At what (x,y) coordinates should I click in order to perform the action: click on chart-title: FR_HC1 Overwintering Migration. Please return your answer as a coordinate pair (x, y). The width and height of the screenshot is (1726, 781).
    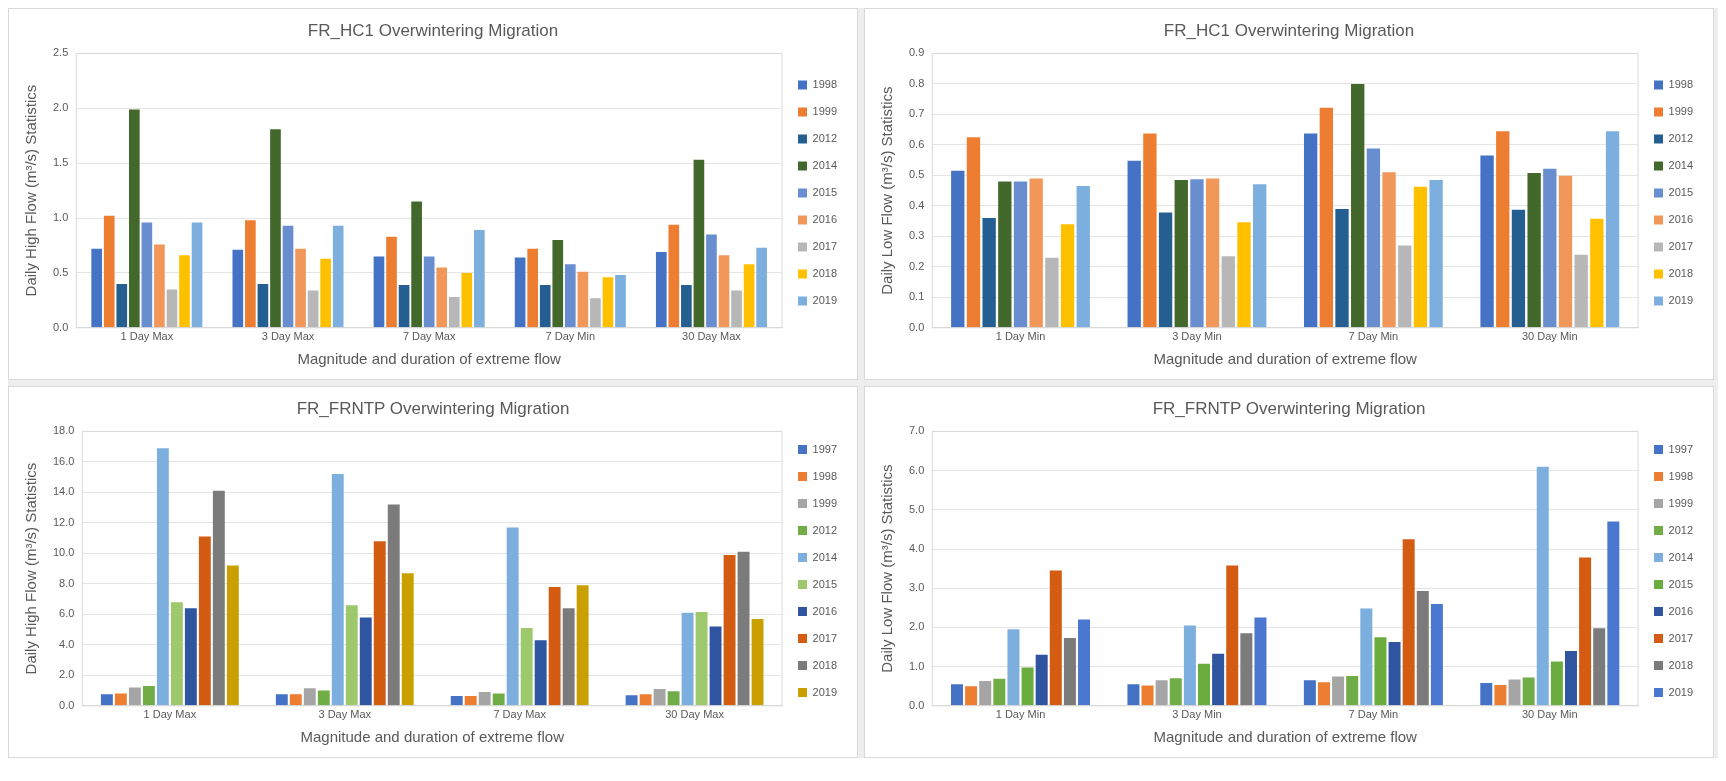
    Looking at the image, I should click on (433, 30).